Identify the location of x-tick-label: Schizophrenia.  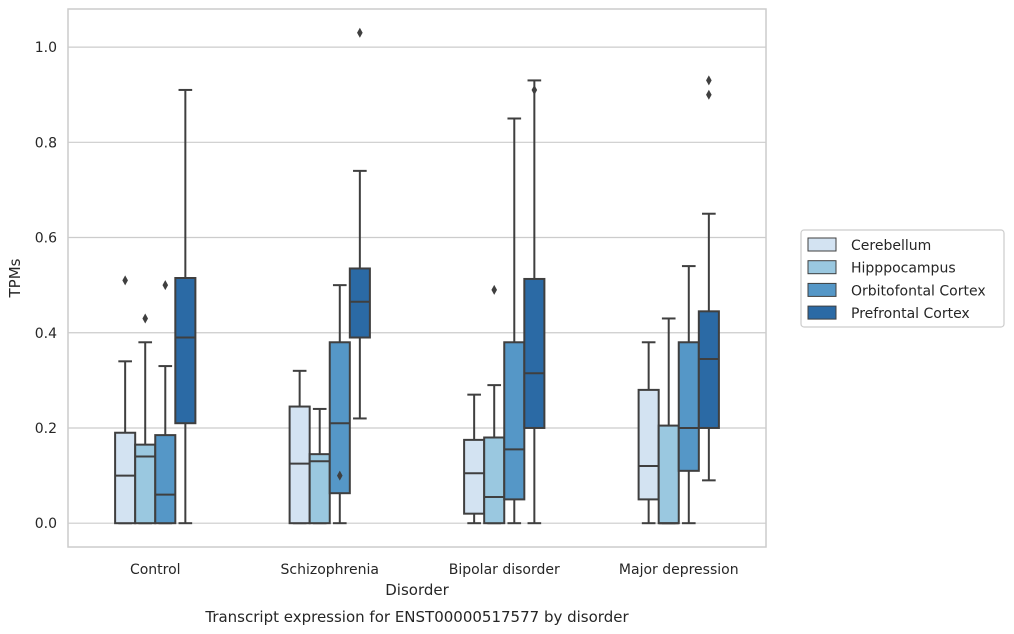
(330, 570).